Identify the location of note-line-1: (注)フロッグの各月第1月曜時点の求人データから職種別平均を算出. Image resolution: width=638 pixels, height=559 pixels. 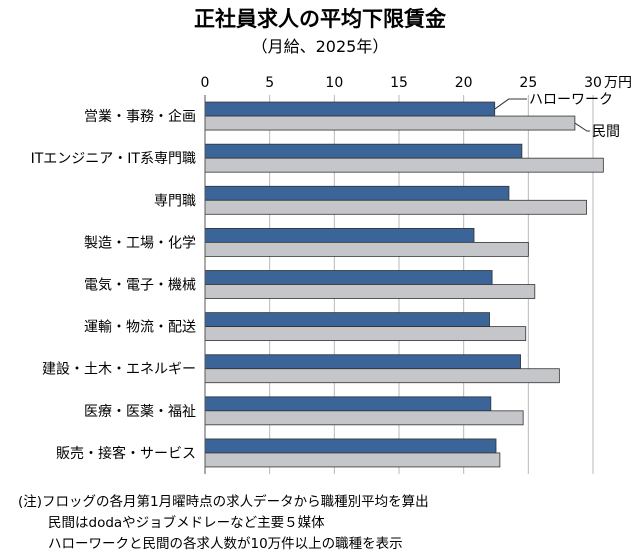
(223, 501).